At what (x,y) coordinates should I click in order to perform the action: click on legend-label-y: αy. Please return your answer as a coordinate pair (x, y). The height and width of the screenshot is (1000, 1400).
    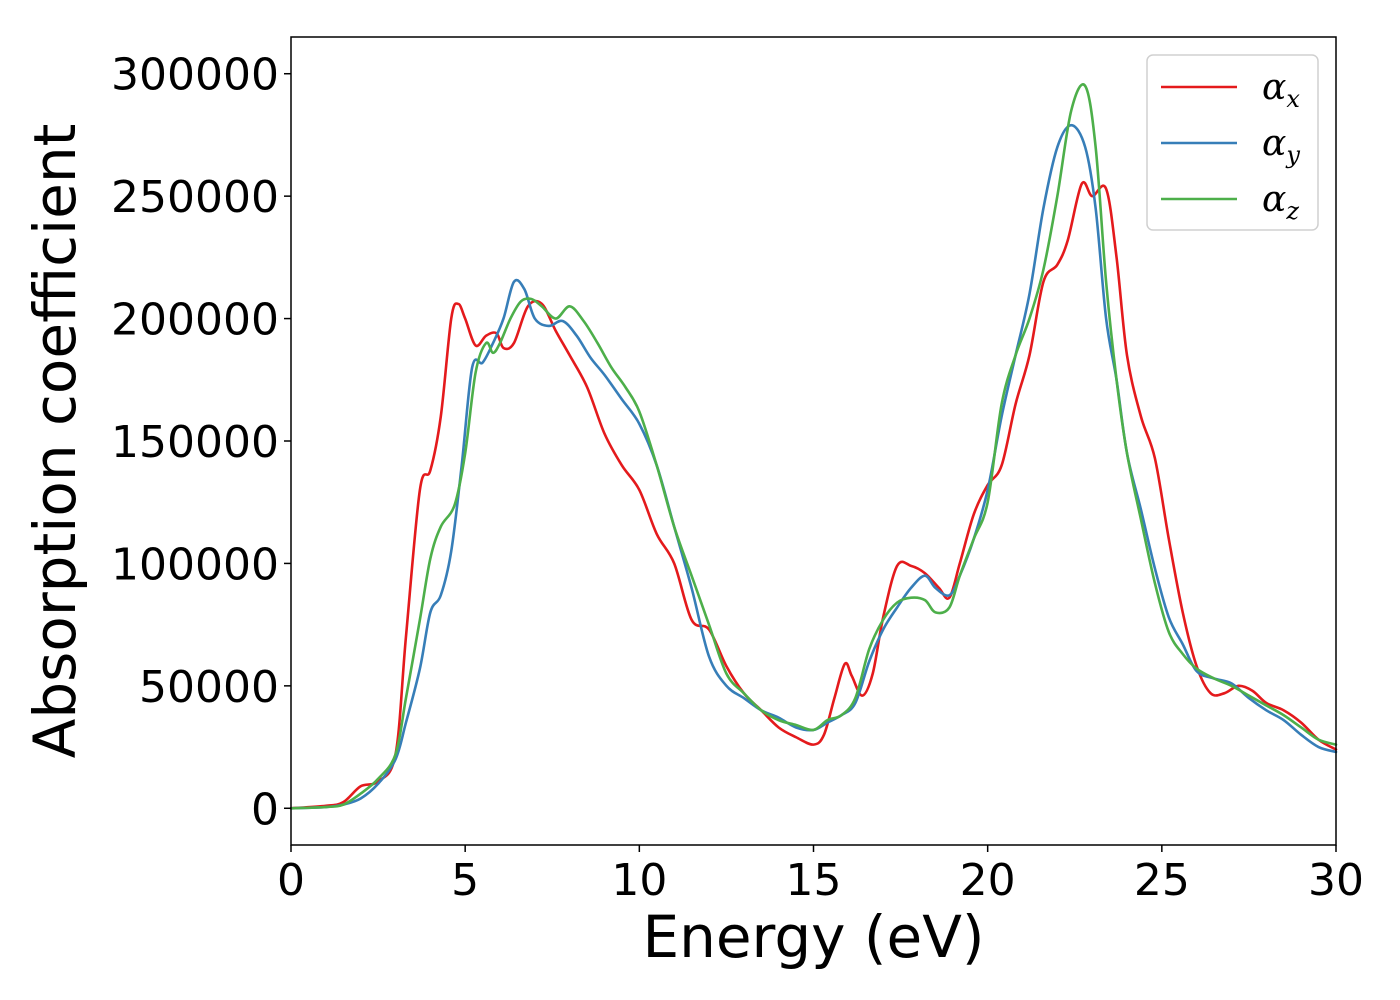
    Looking at the image, I should click on (1281, 146).